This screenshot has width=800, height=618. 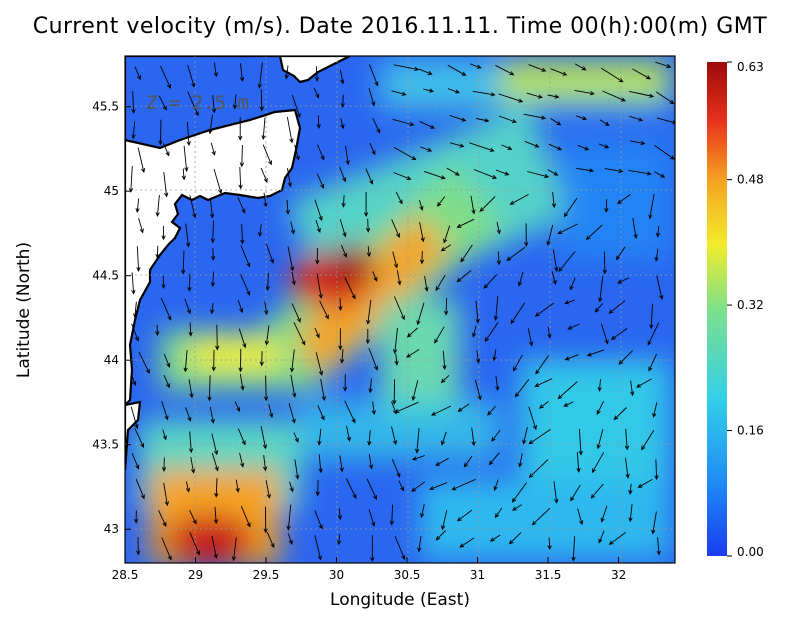 What do you see at coordinates (717, 309) in the screenshot?
I see `colorbar` at bounding box center [717, 309].